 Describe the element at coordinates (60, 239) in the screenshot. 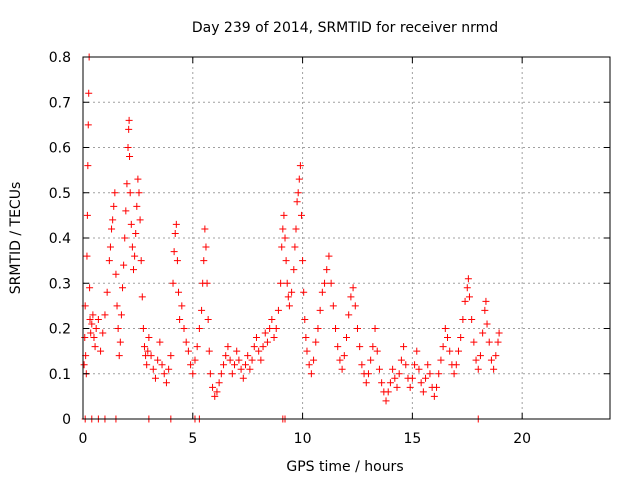

I see `y-tick-label: 0.4` at that location.